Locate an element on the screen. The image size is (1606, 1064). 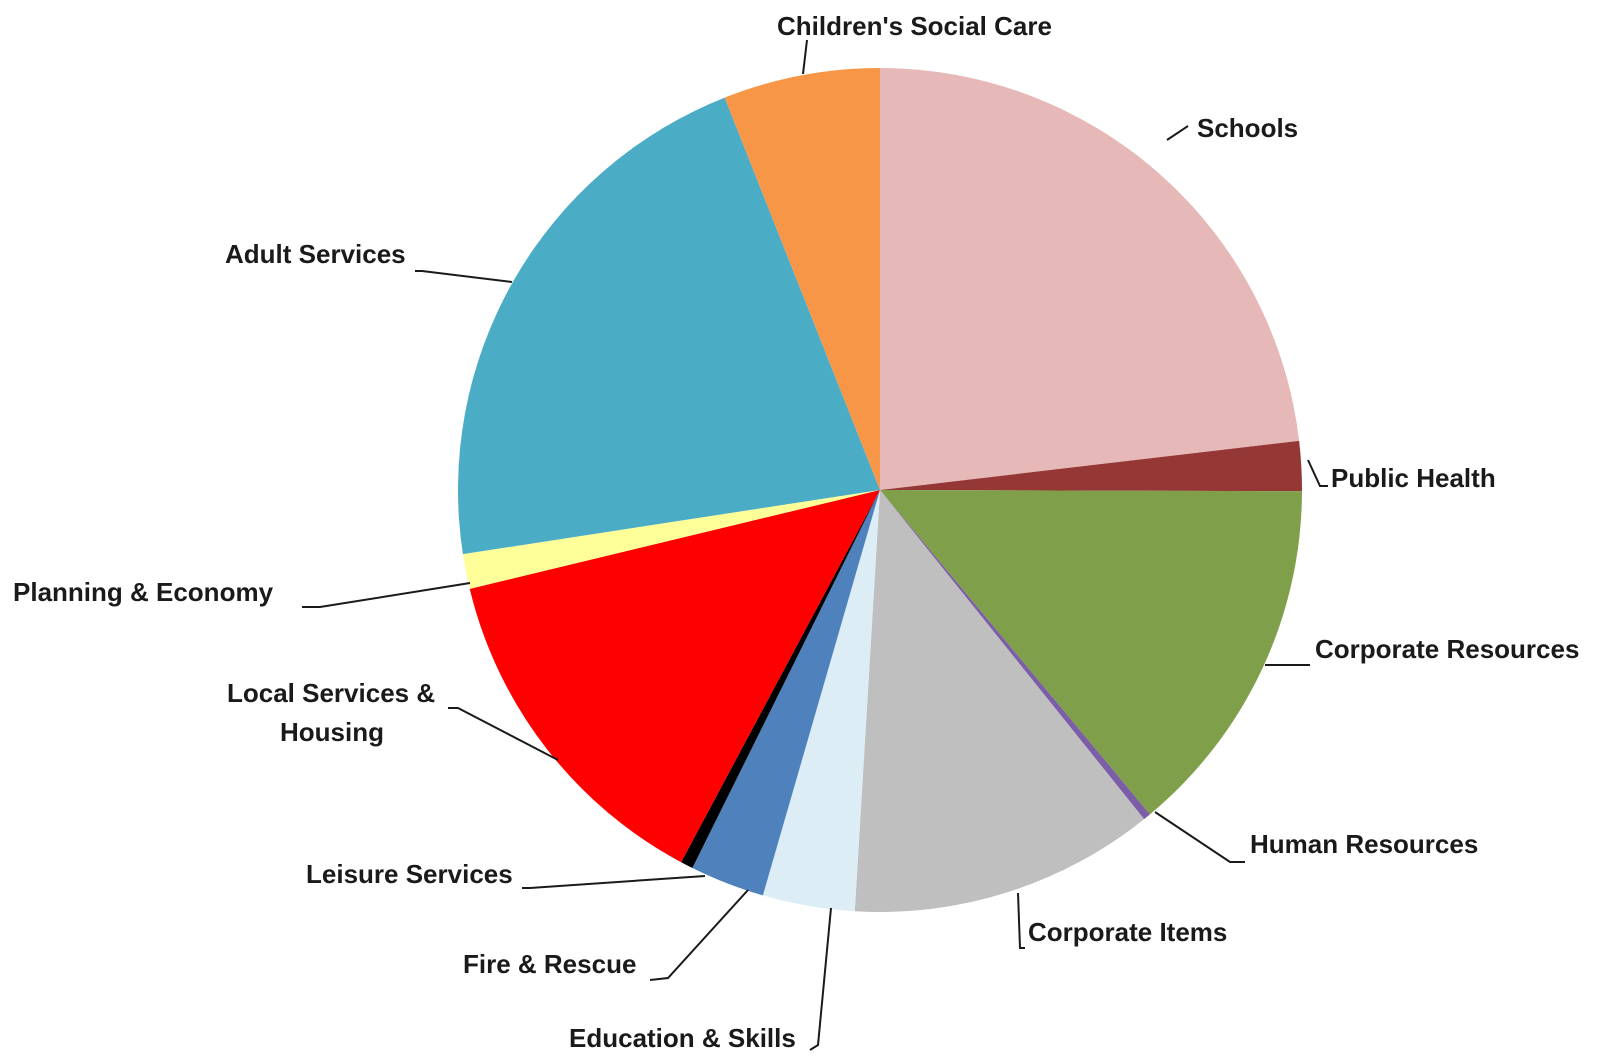
pie-slice-corporate-resources is located at coordinates (1091, 652).